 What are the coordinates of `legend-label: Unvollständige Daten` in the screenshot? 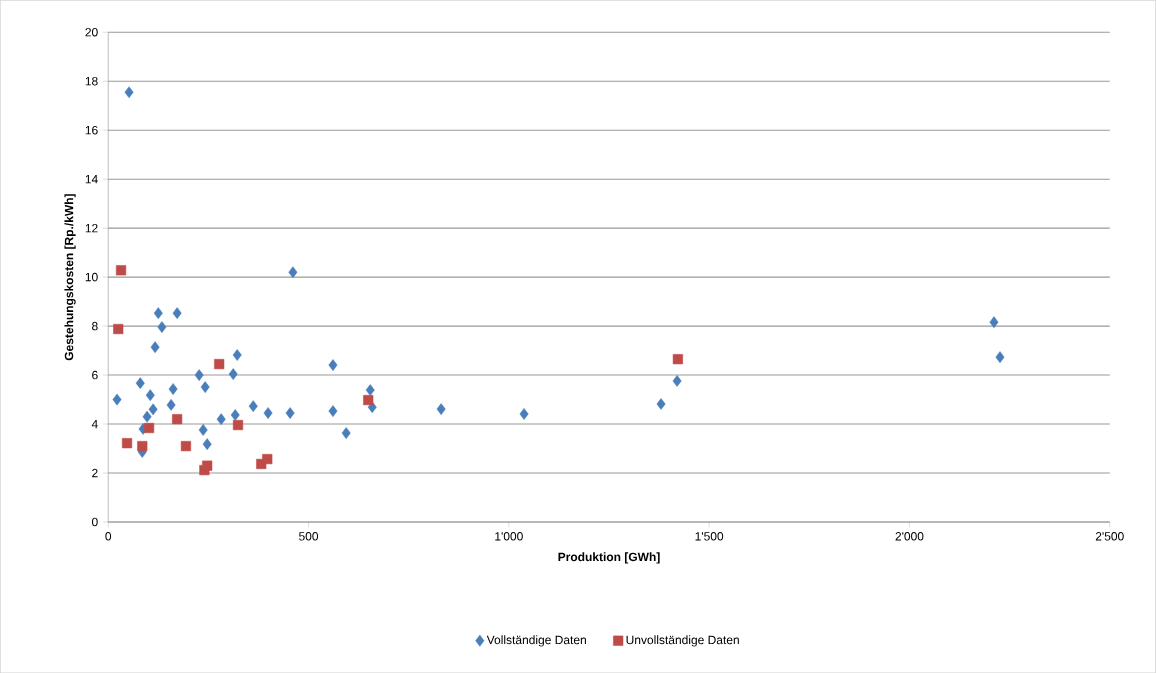 It's located at (682, 641).